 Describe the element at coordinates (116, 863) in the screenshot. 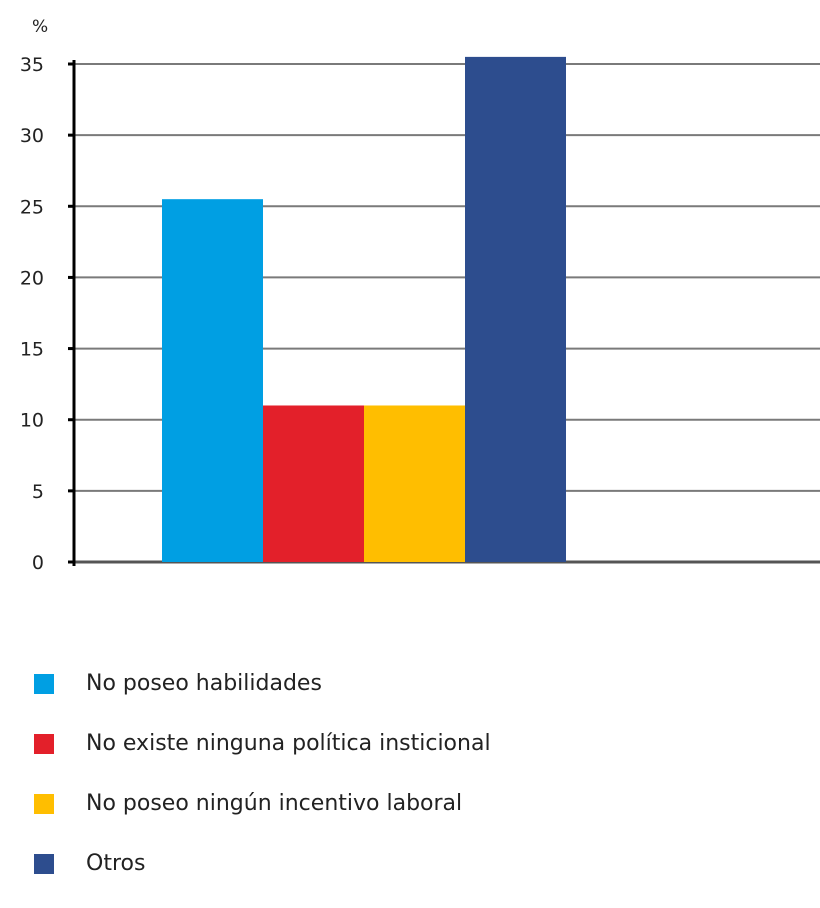

I see `legend-label-3: Otros` at that location.